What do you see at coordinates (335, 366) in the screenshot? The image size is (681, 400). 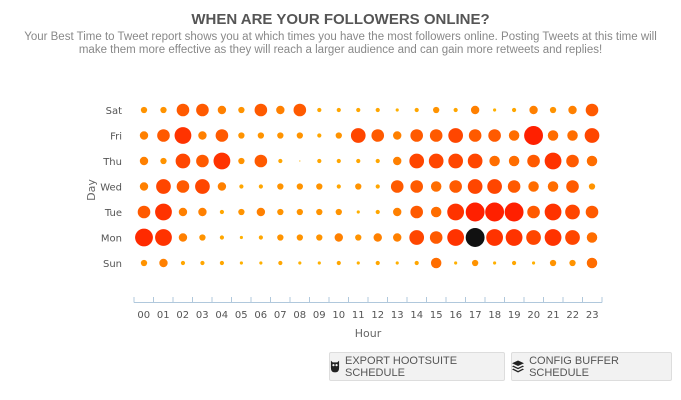 I see `owl-icon` at bounding box center [335, 366].